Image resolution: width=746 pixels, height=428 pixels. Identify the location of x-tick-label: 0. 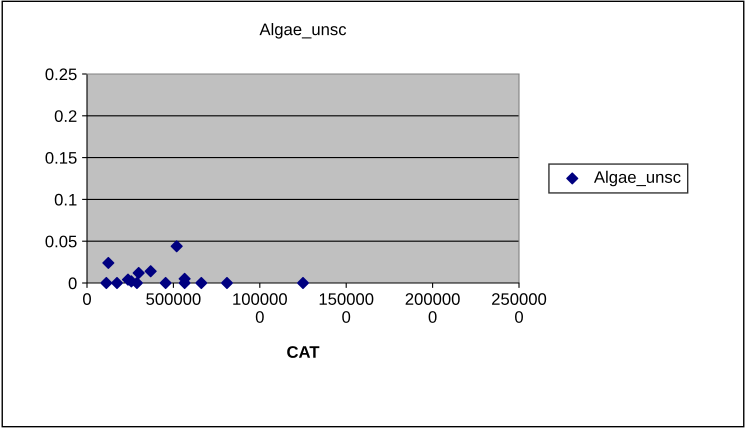
(87, 299).